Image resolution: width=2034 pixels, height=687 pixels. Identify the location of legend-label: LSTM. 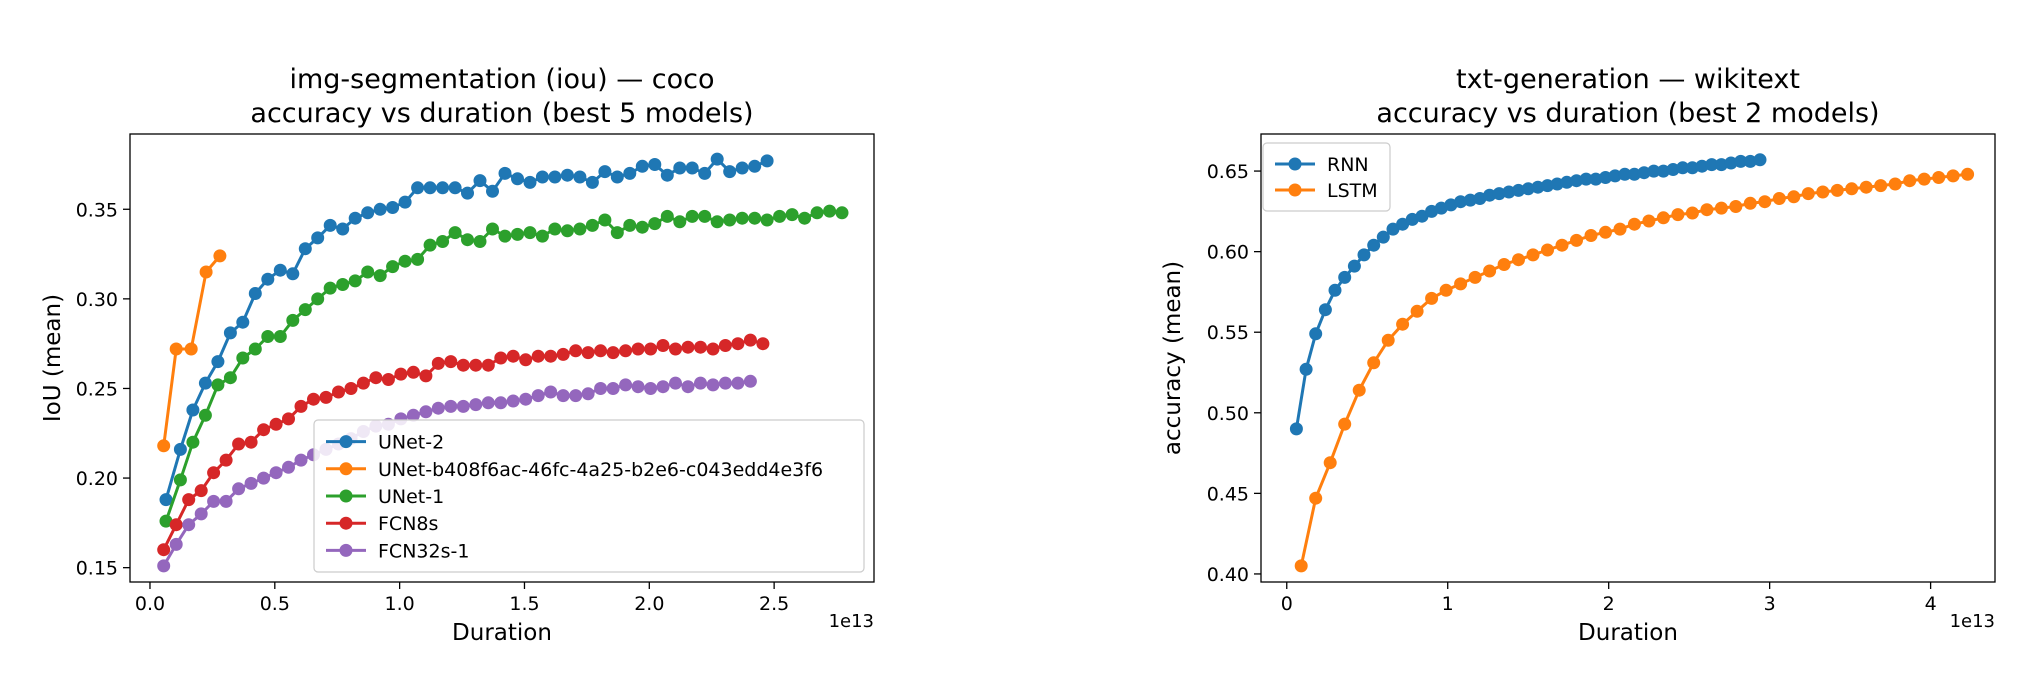
(1352, 191).